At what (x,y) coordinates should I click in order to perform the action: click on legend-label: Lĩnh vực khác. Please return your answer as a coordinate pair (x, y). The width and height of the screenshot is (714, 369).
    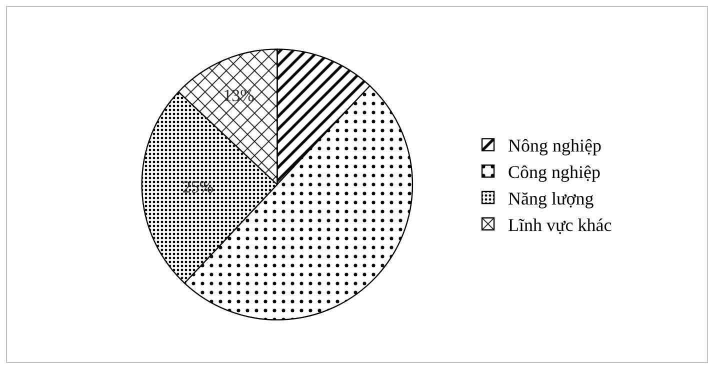
    Looking at the image, I should click on (560, 224).